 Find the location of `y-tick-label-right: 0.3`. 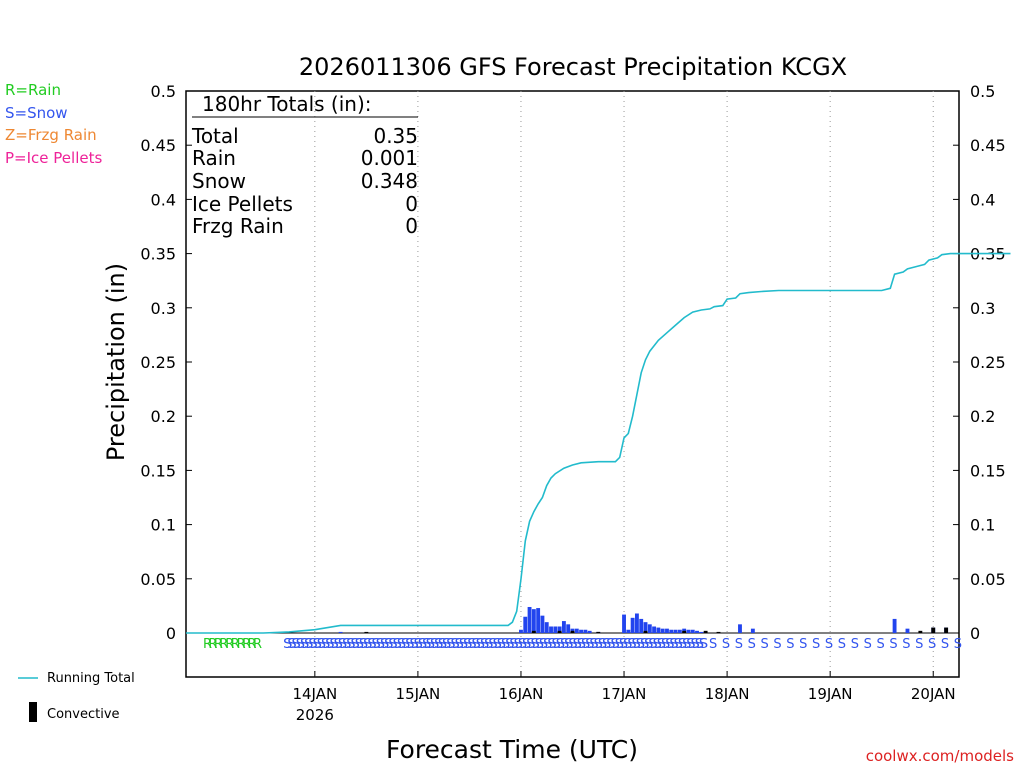

y-tick-label-right: 0.3 is located at coordinates (982, 308).